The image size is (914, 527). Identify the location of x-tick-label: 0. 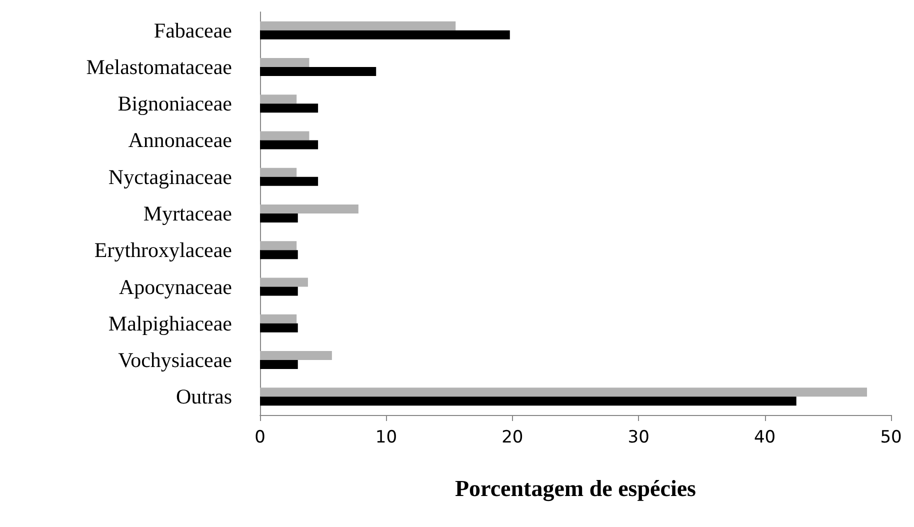
(260, 438).